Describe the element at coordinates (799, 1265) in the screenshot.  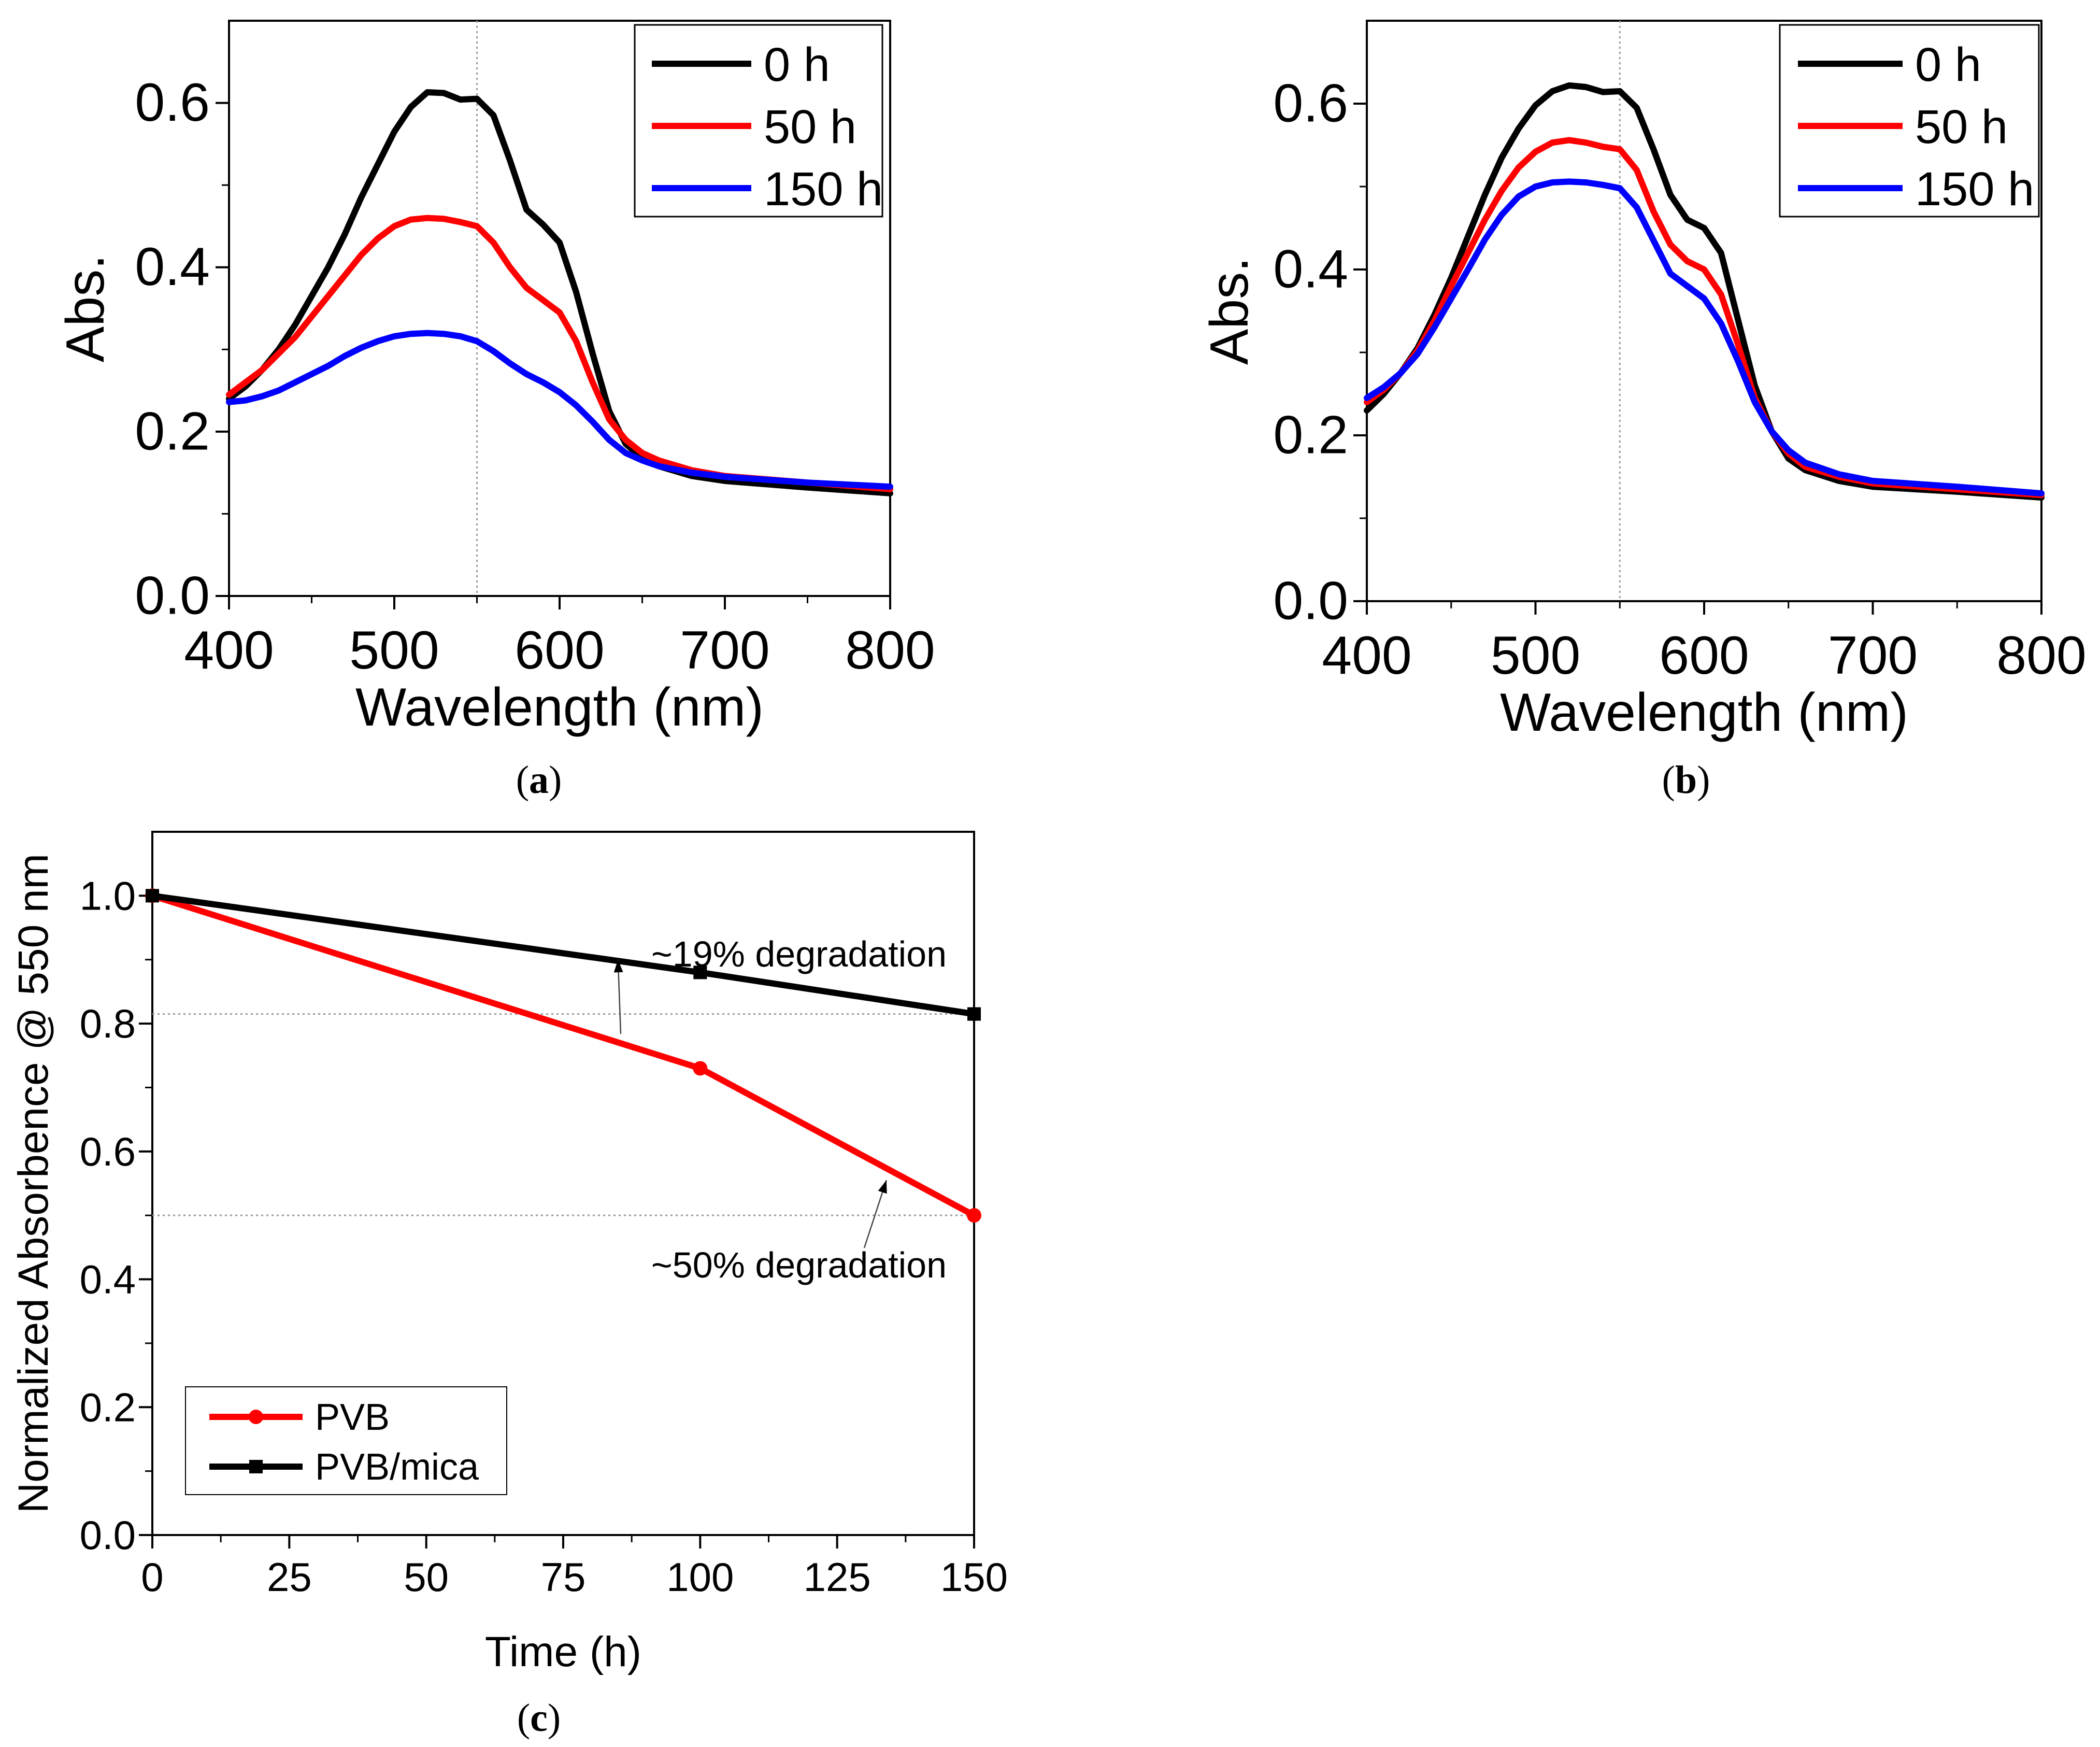
I see `annotation-text: ~50% degradation` at that location.